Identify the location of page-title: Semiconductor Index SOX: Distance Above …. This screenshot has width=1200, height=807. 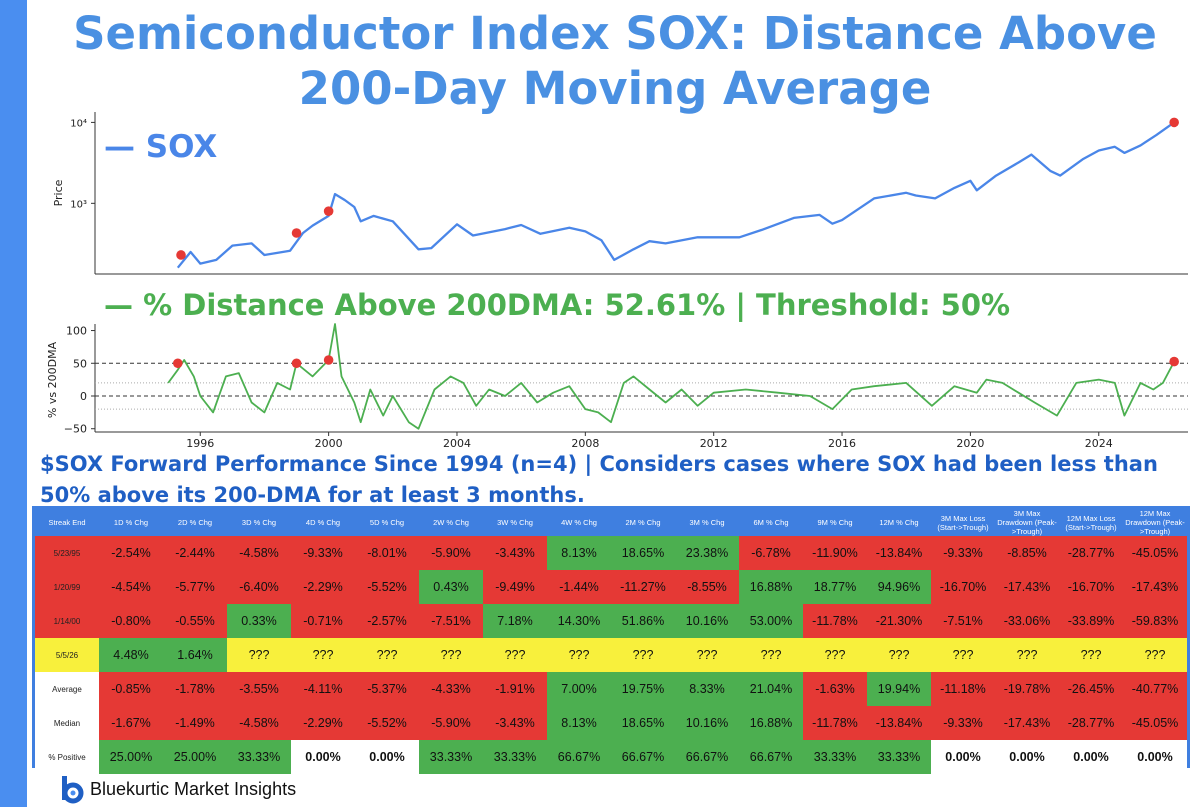
(615, 61).